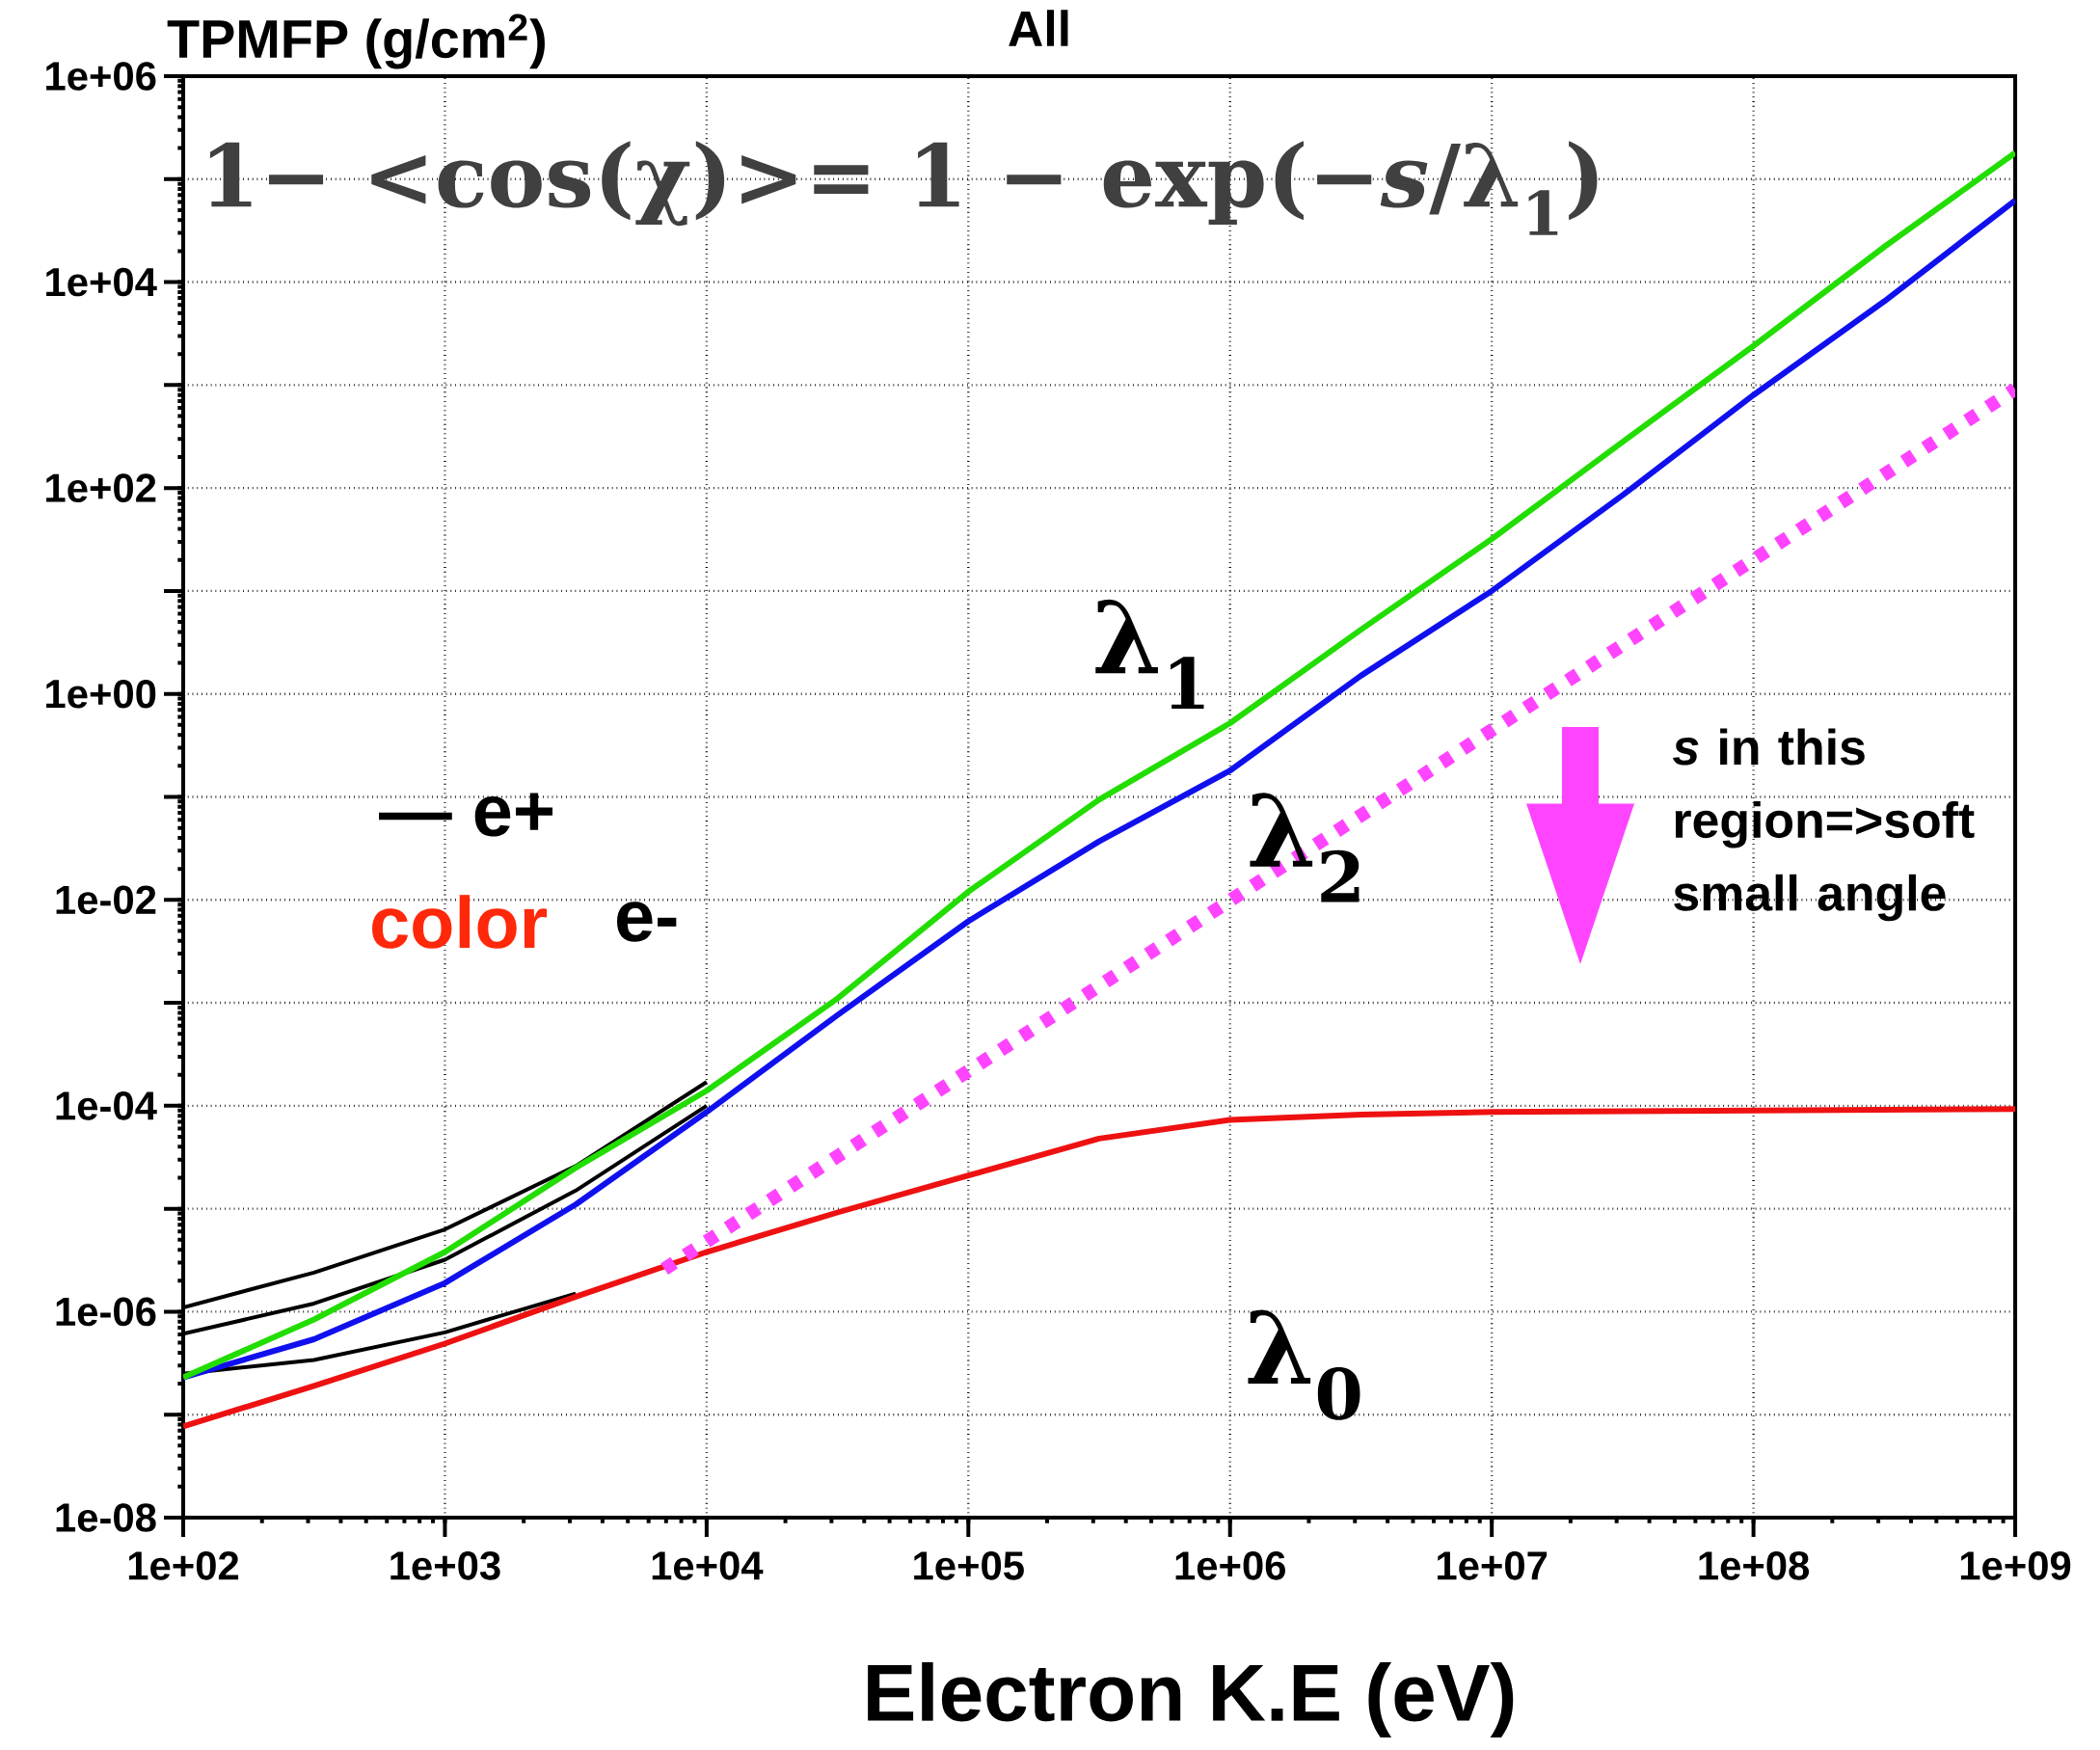  Describe the element at coordinates (708, 1565) in the screenshot. I see `x-tick-label: 1e+04` at that location.